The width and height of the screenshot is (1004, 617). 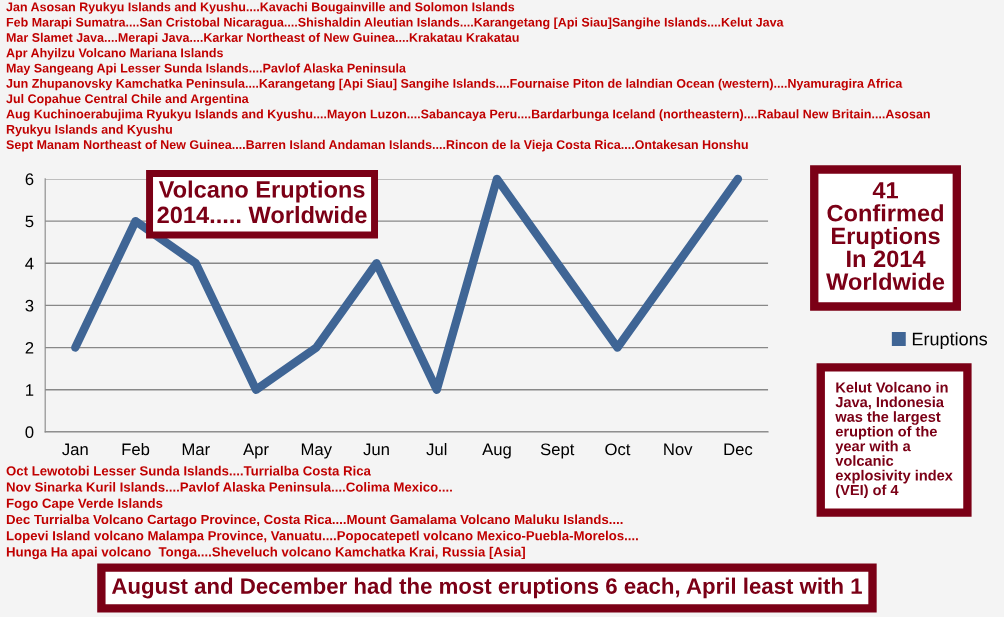 What do you see at coordinates (260, 8) in the screenshot?
I see `text: Jan Asosan Ryukyu Islands and Kyushu....Kavachi Bougainville and Solomon Islands` at bounding box center [260, 8].